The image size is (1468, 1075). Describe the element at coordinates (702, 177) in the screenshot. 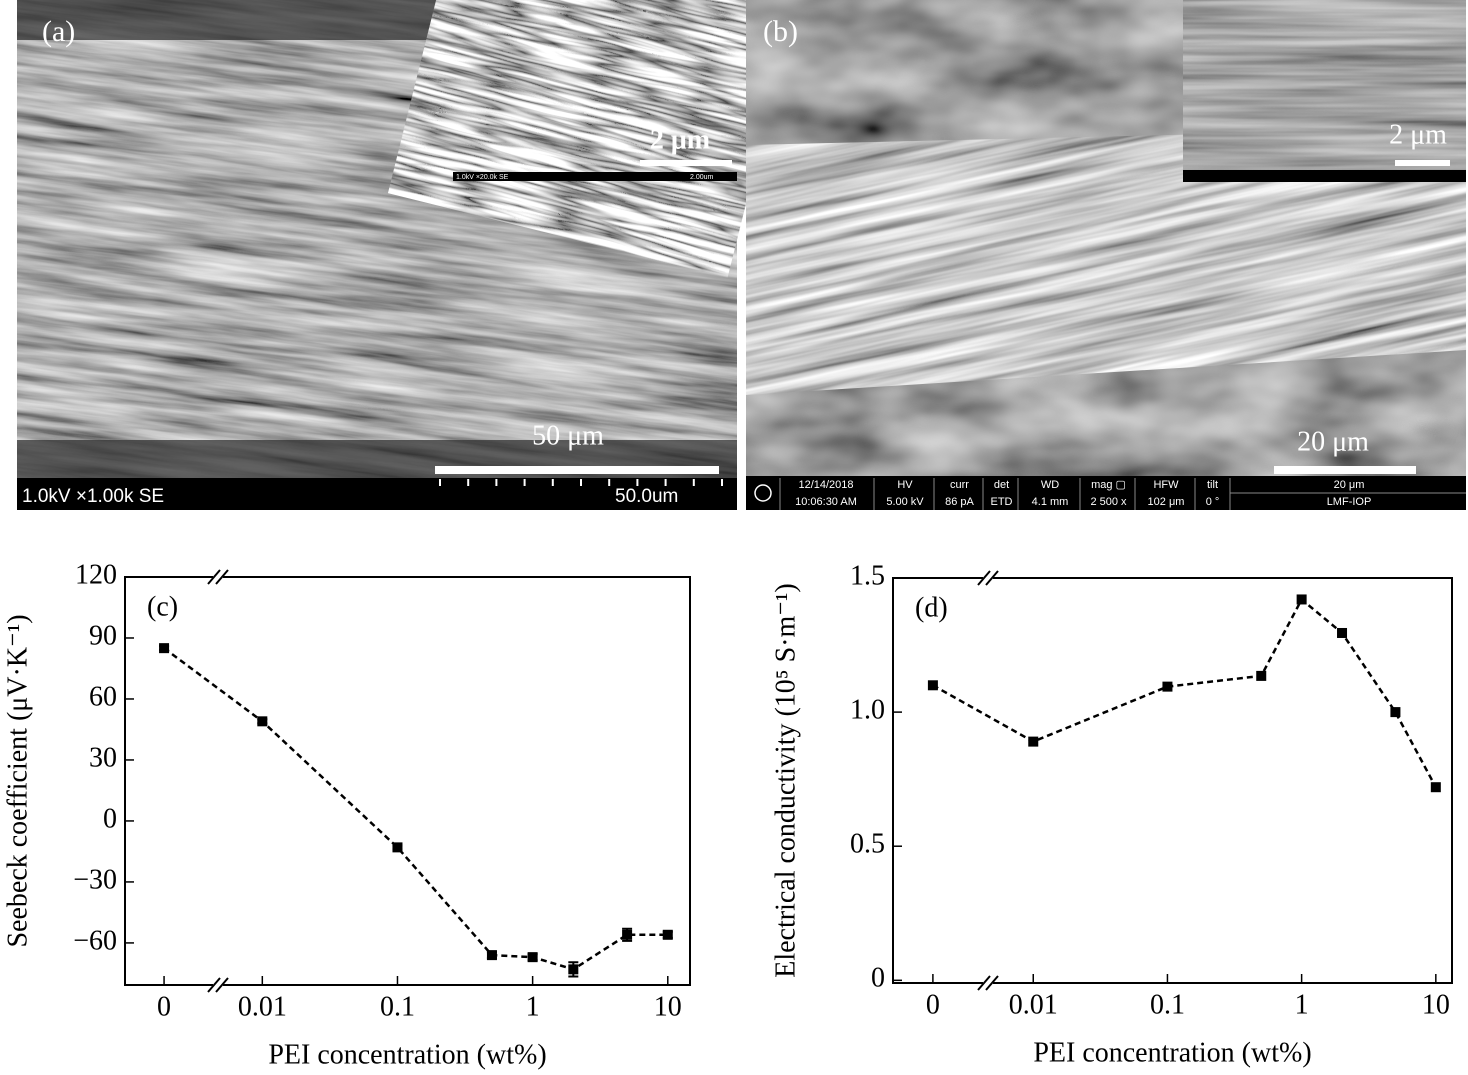

I see `inset-footer: 2.00um` at that location.